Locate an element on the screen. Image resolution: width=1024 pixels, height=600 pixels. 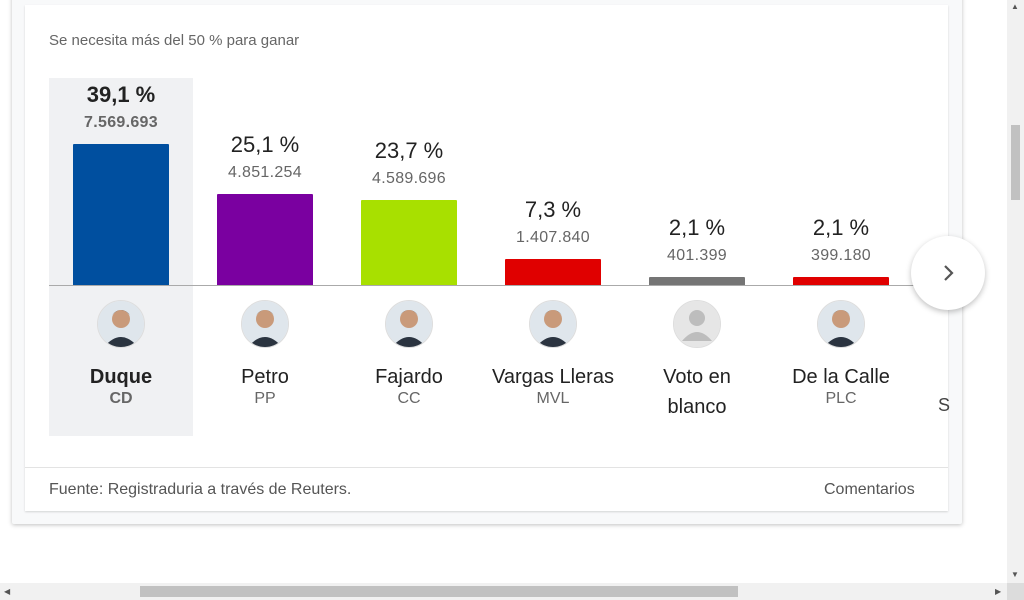
vertical-scroll-thumb is located at coordinates (1015, 162).